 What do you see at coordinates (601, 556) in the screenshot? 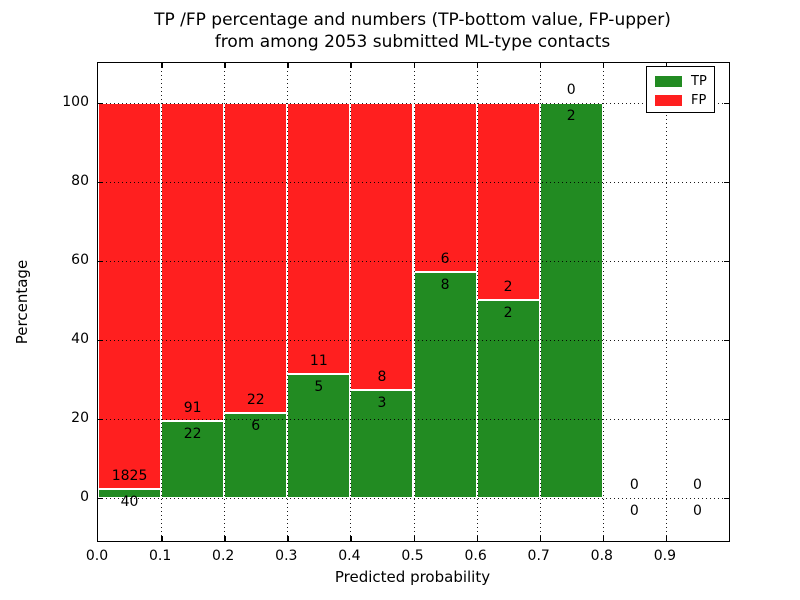
I see `x-tick-label: 0.8` at bounding box center [601, 556].